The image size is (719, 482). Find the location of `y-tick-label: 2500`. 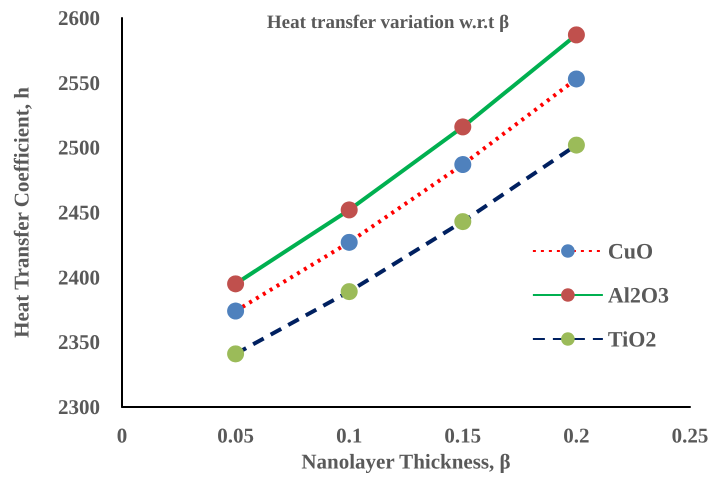

y-tick-label: 2500 is located at coordinates (79, 148).